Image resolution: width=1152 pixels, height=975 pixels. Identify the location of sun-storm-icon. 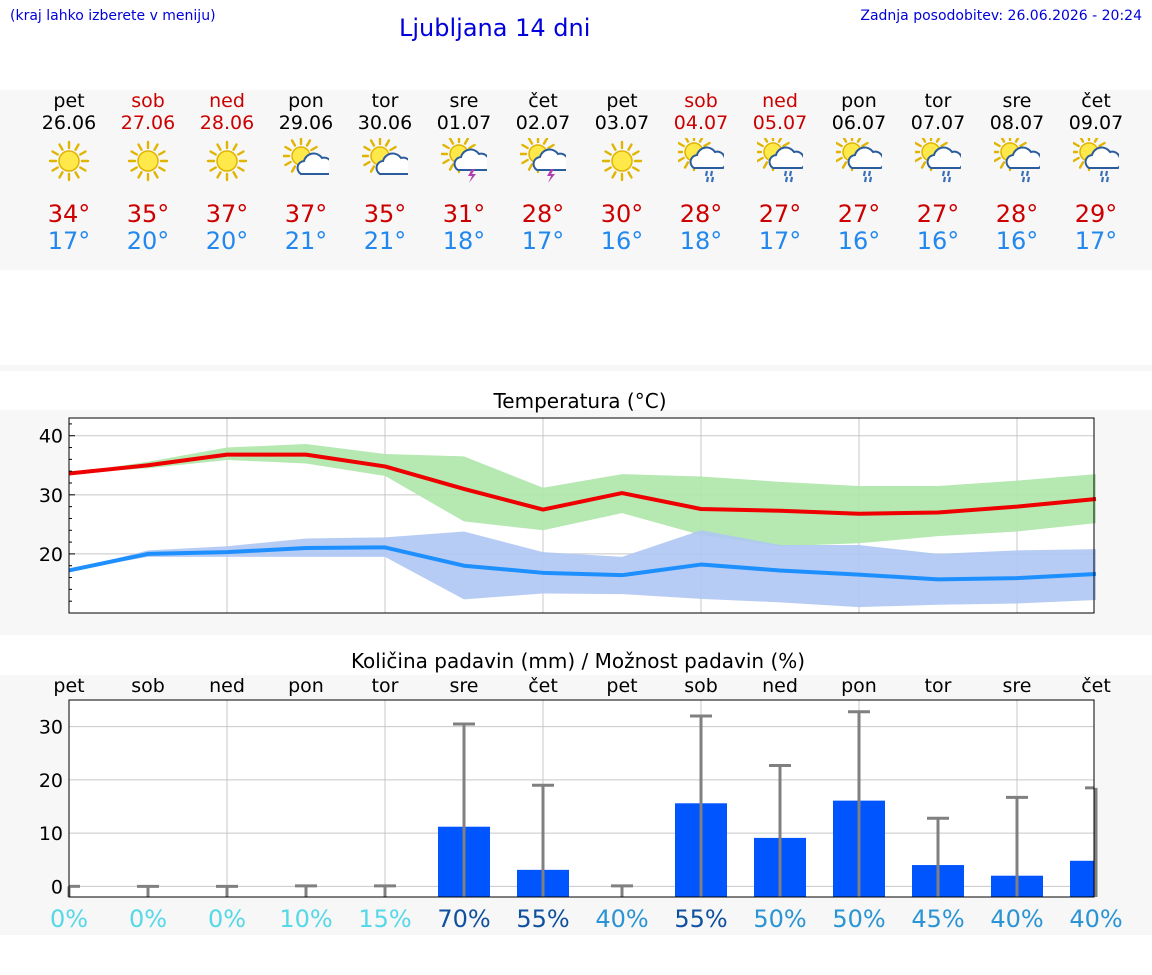
(543, 160).